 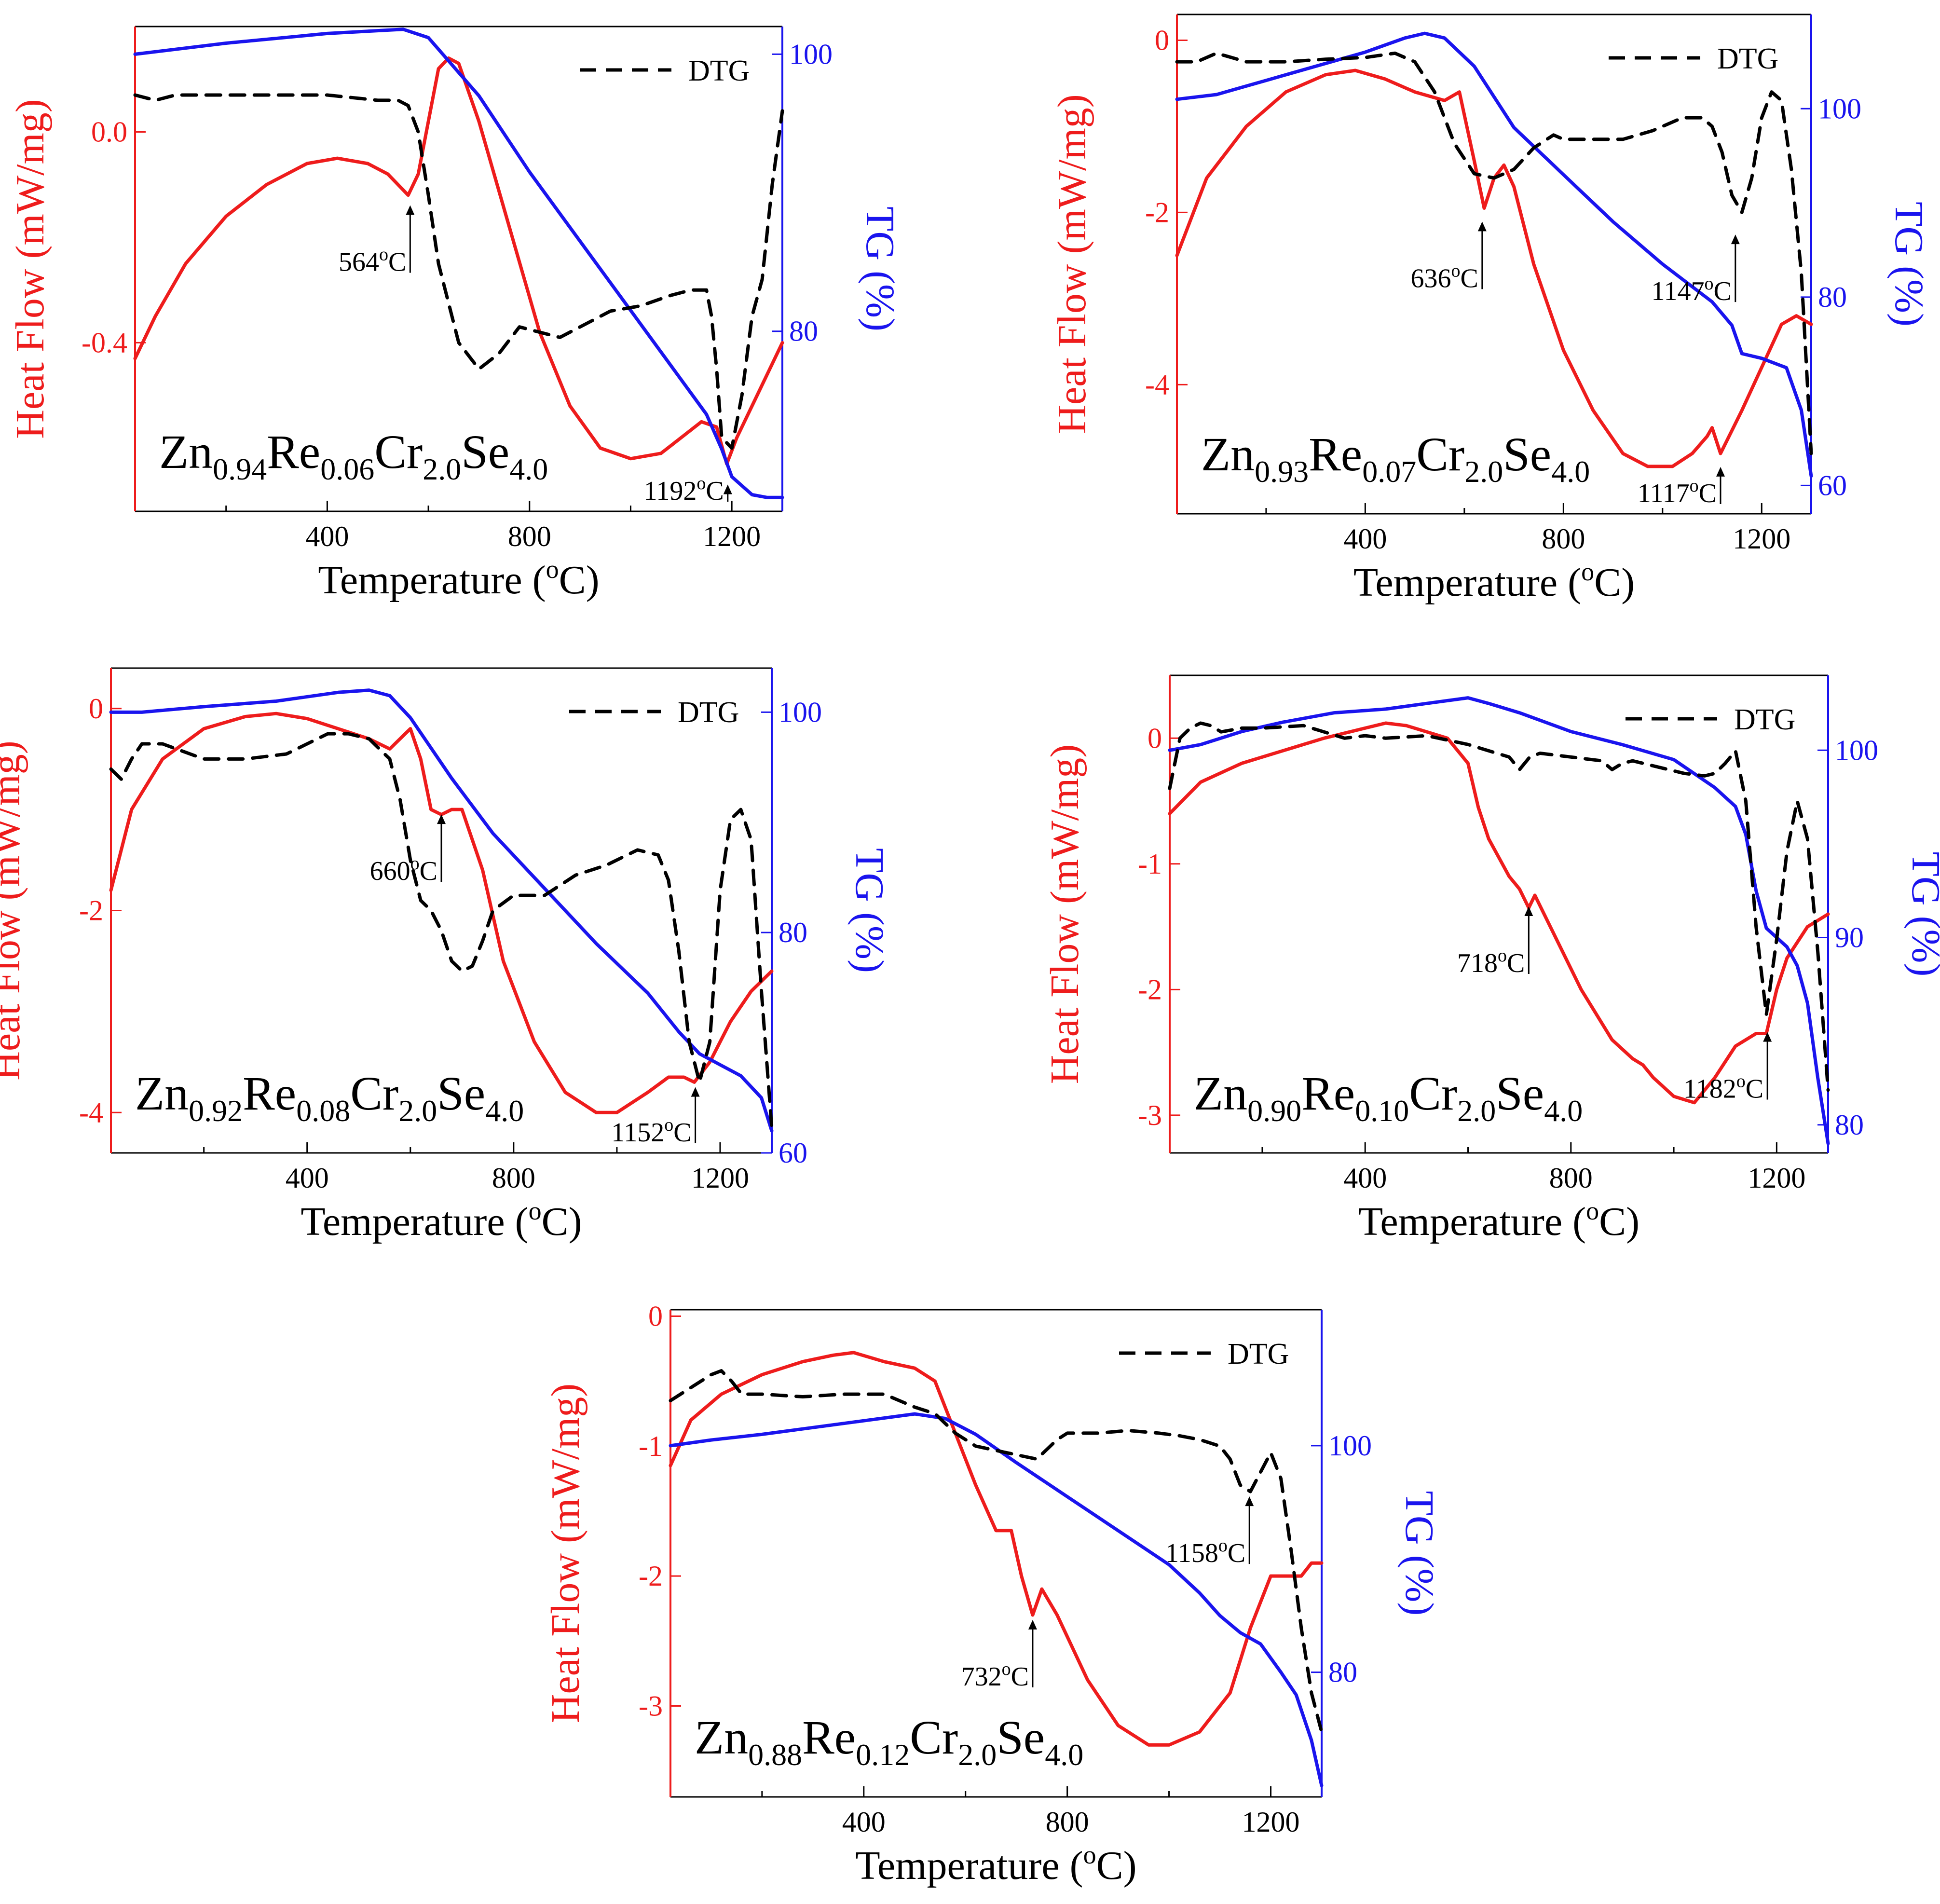 I want to click on annotation-label: 1147oC, so click(x=1692, y=290).